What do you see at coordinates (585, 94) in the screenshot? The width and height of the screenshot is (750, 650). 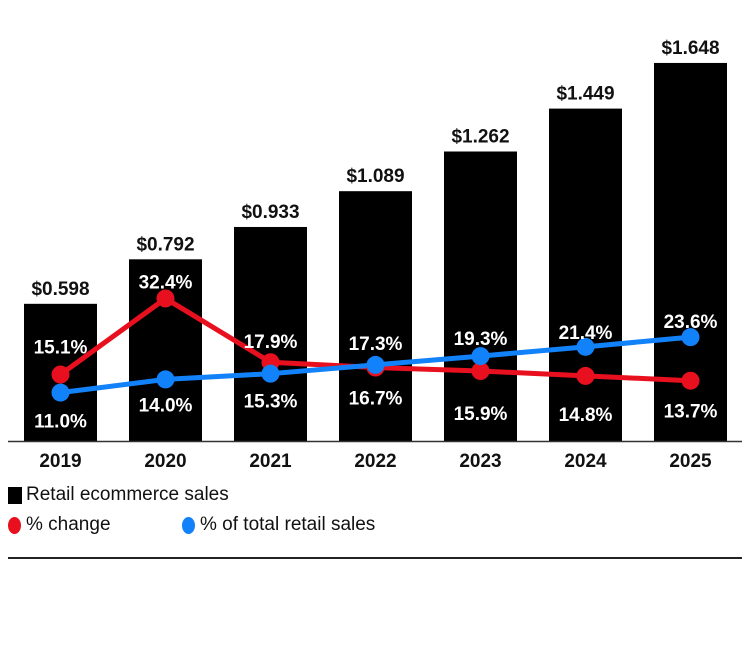 I see `bar-value-label: $1.449` at bounding box center [585, 94].